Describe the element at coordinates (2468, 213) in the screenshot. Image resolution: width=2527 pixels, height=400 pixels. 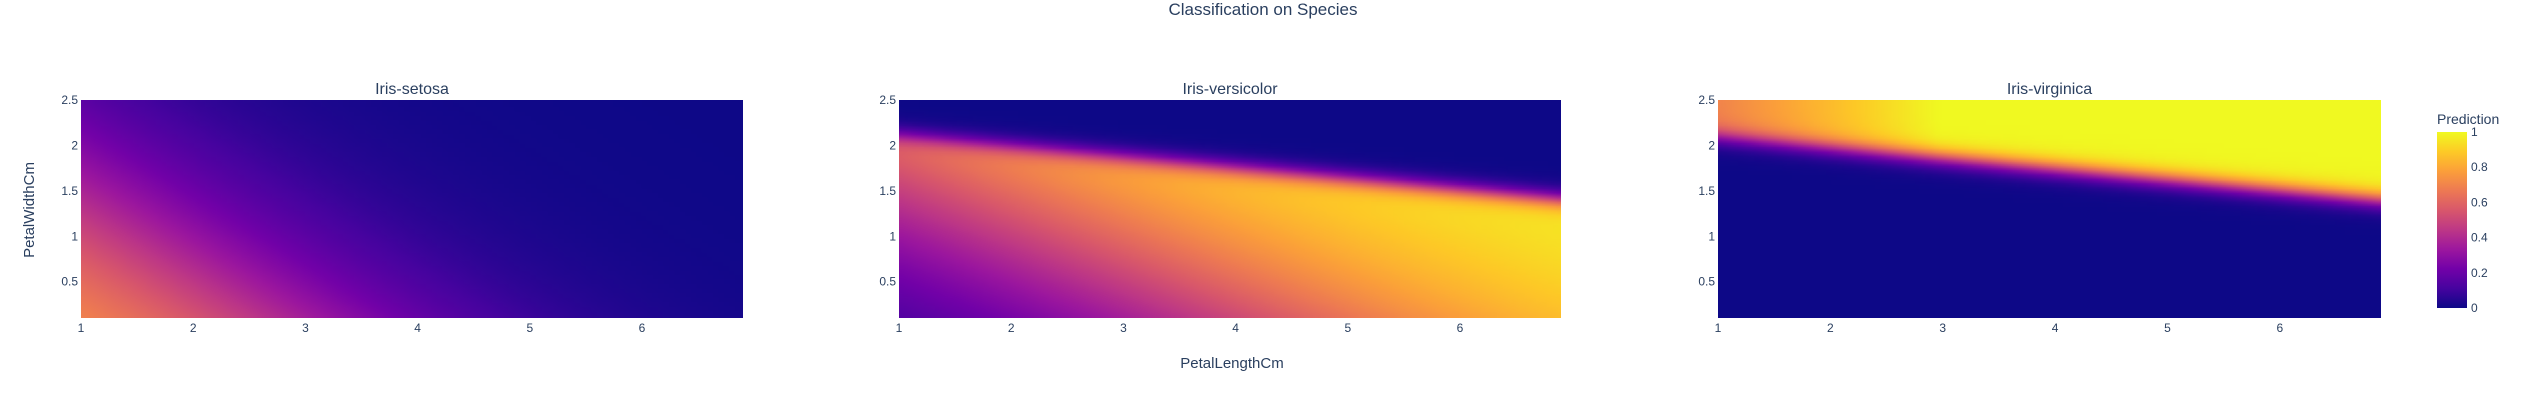
I see `colorbar: Prediction 0 0.2 0.4 0.6 0.8 1` at that location.